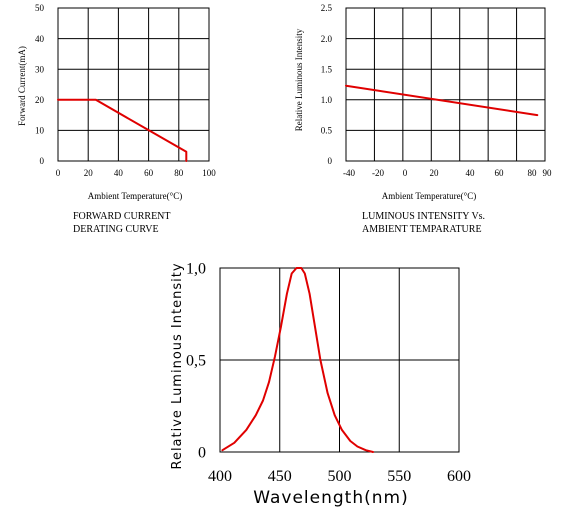 This screenshot has height=508, width=563. I want to click on chart2-x-tick-label: 0, so click(405, 173).